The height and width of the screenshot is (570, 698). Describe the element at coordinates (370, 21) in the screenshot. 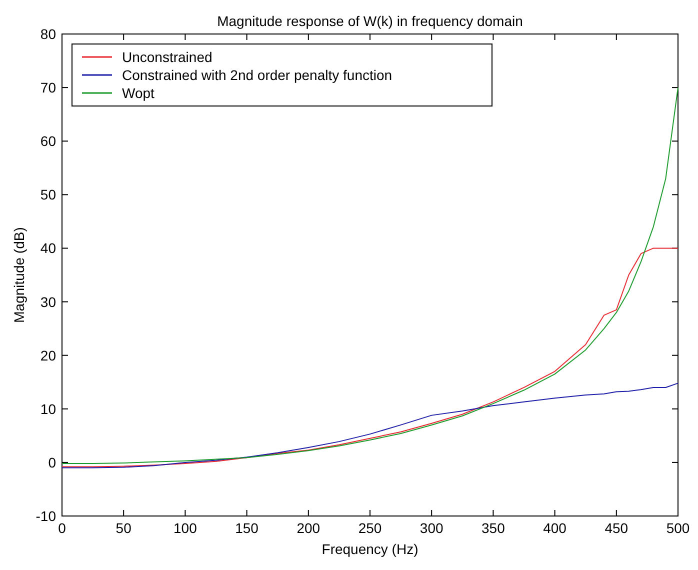

I see `chart-title: Magnitude response of W(k) in frequency domain` at that location.